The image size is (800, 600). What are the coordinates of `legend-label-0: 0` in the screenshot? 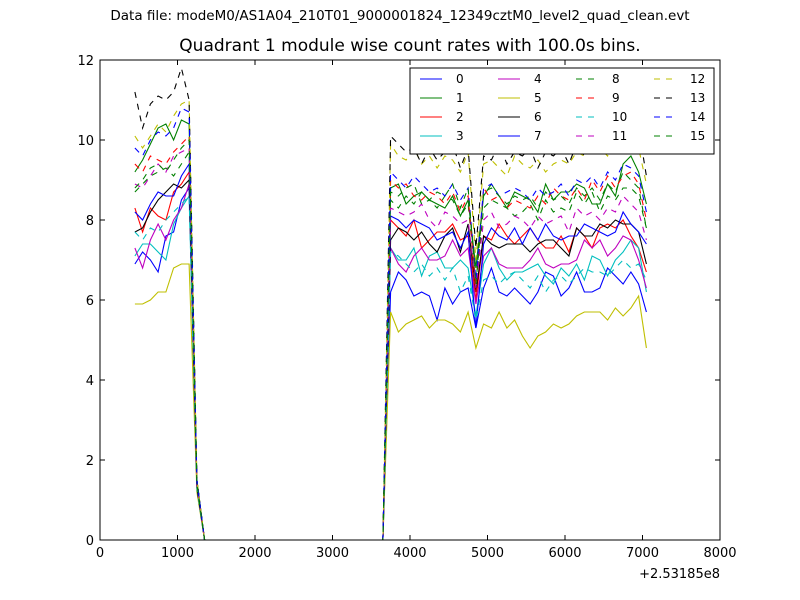 It's located at (460, 79).